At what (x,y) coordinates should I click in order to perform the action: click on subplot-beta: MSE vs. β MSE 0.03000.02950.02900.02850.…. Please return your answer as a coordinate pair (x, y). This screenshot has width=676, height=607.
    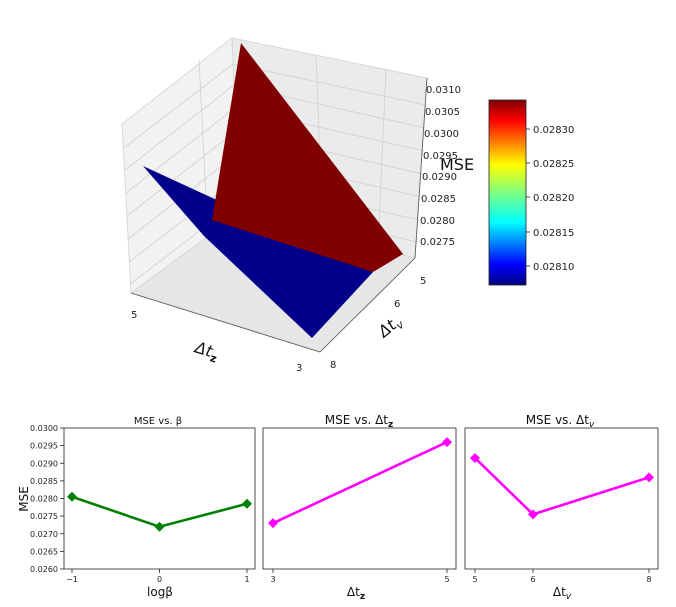
    Looking at the image, I should click on (136, 507).